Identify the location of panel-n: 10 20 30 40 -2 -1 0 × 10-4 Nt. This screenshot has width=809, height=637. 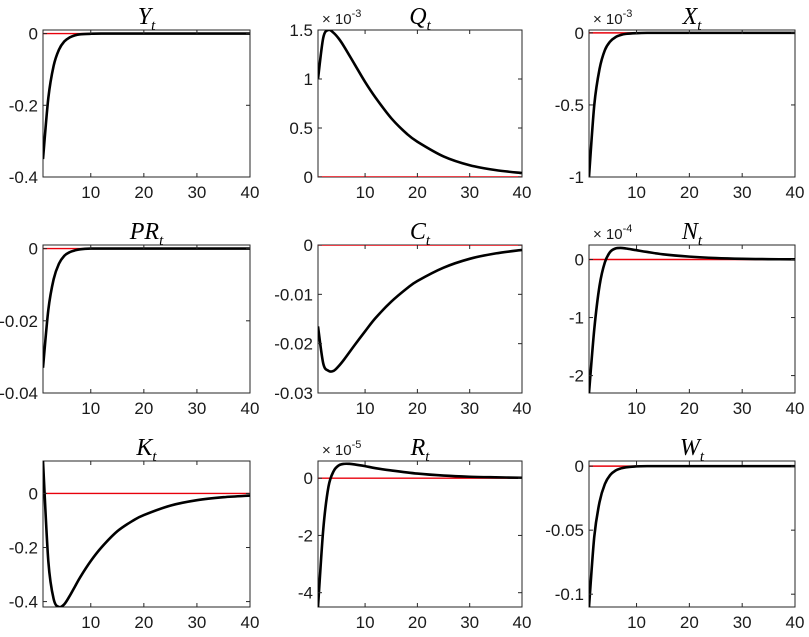
(687, 318).